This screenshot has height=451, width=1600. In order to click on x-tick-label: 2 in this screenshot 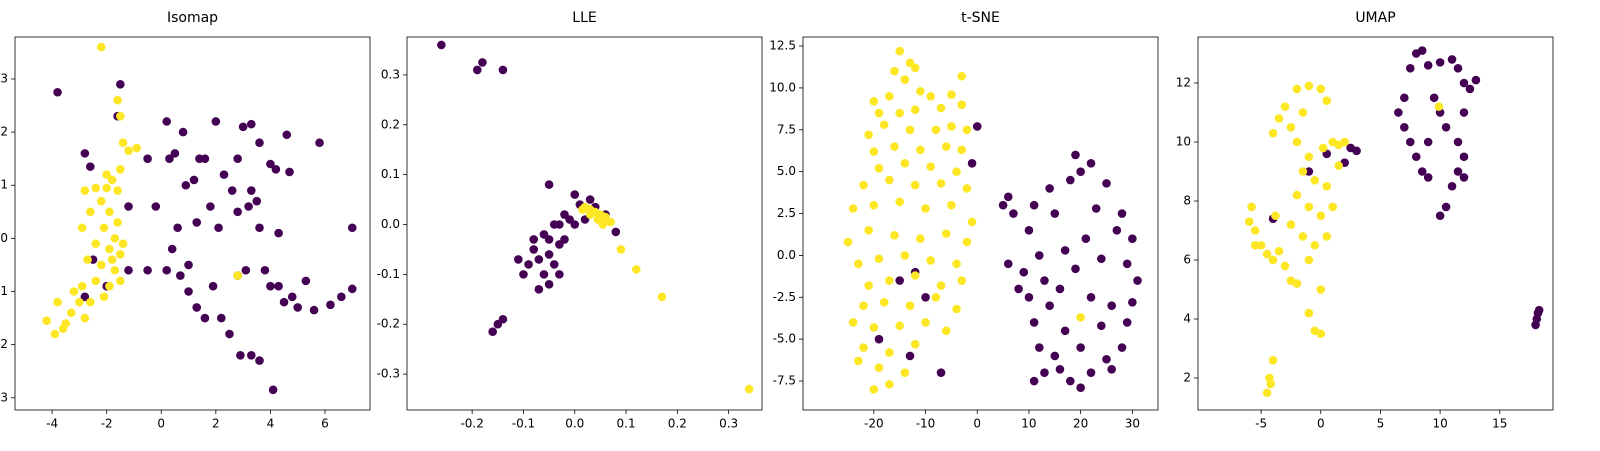, I will do `click(216, 424)`.